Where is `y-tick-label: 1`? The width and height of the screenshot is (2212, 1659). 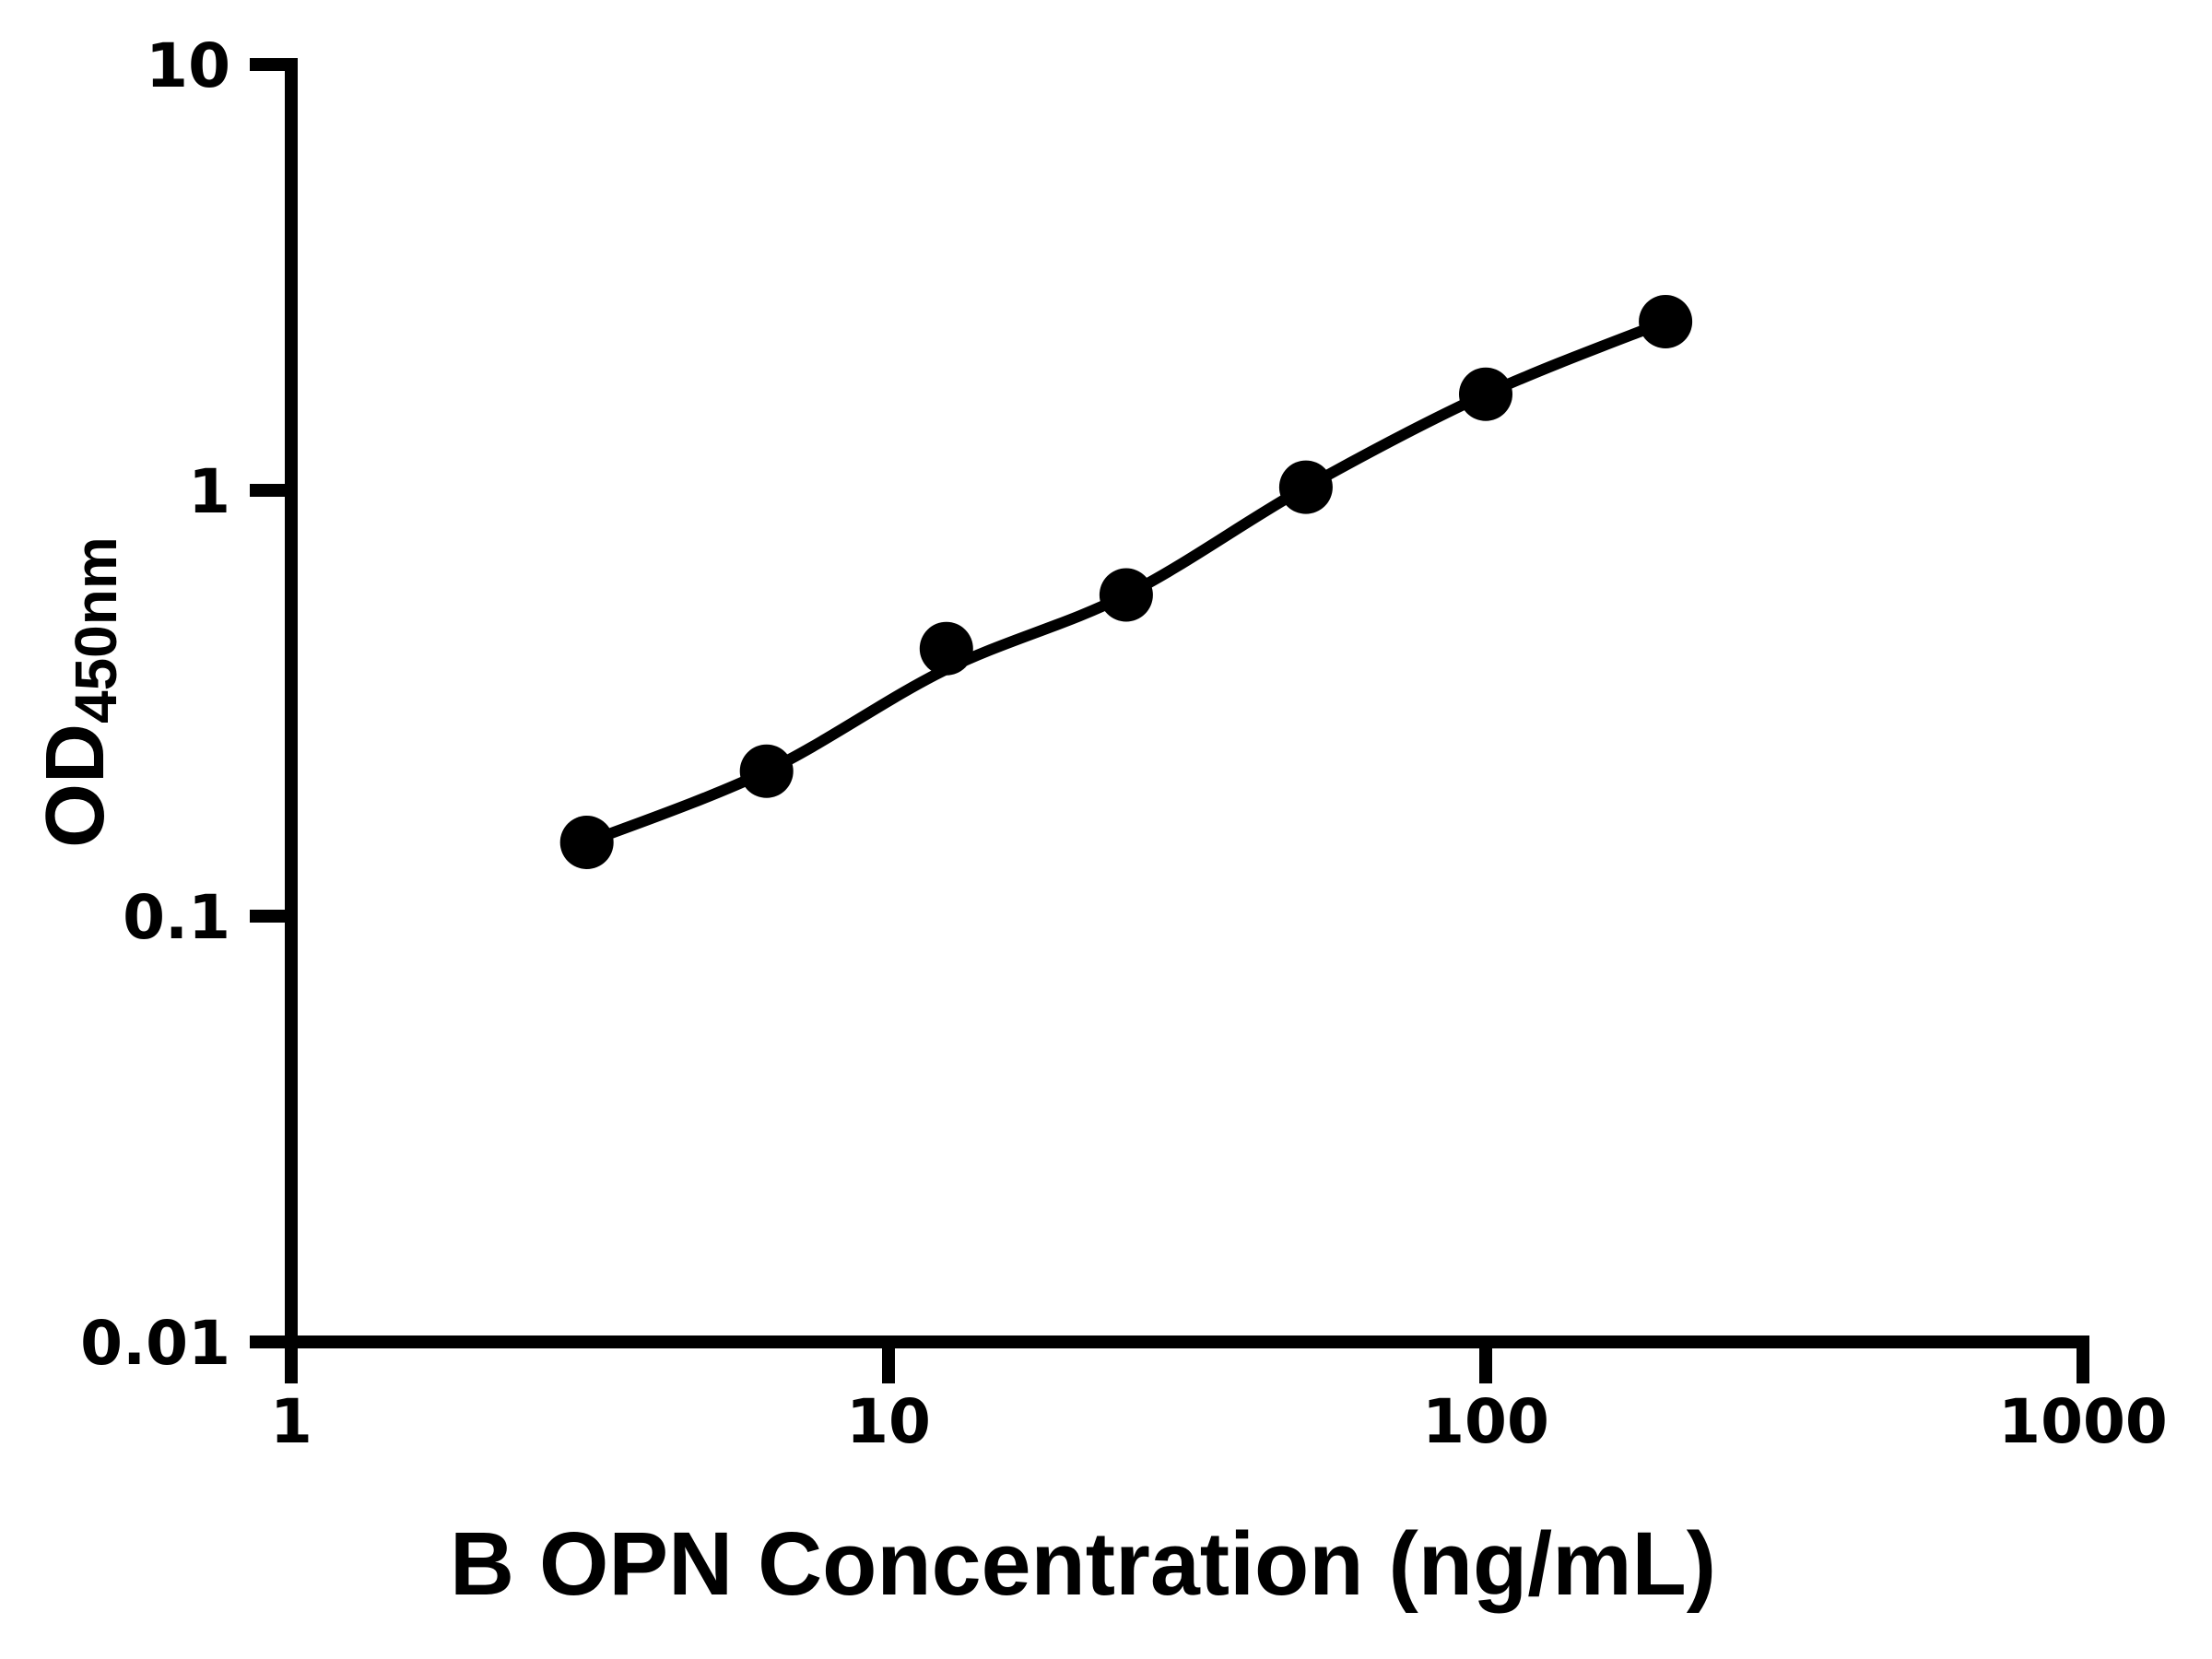 y-tick-label: 1 is located at coordinates (209, 491).